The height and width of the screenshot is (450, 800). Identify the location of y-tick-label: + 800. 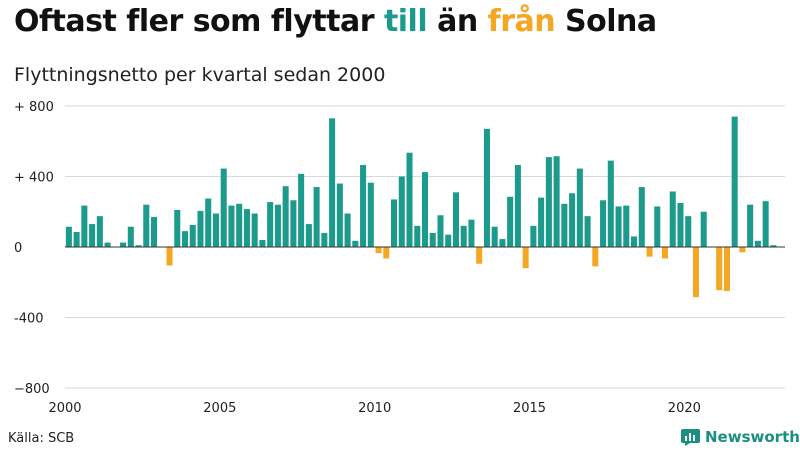
(34, 107).